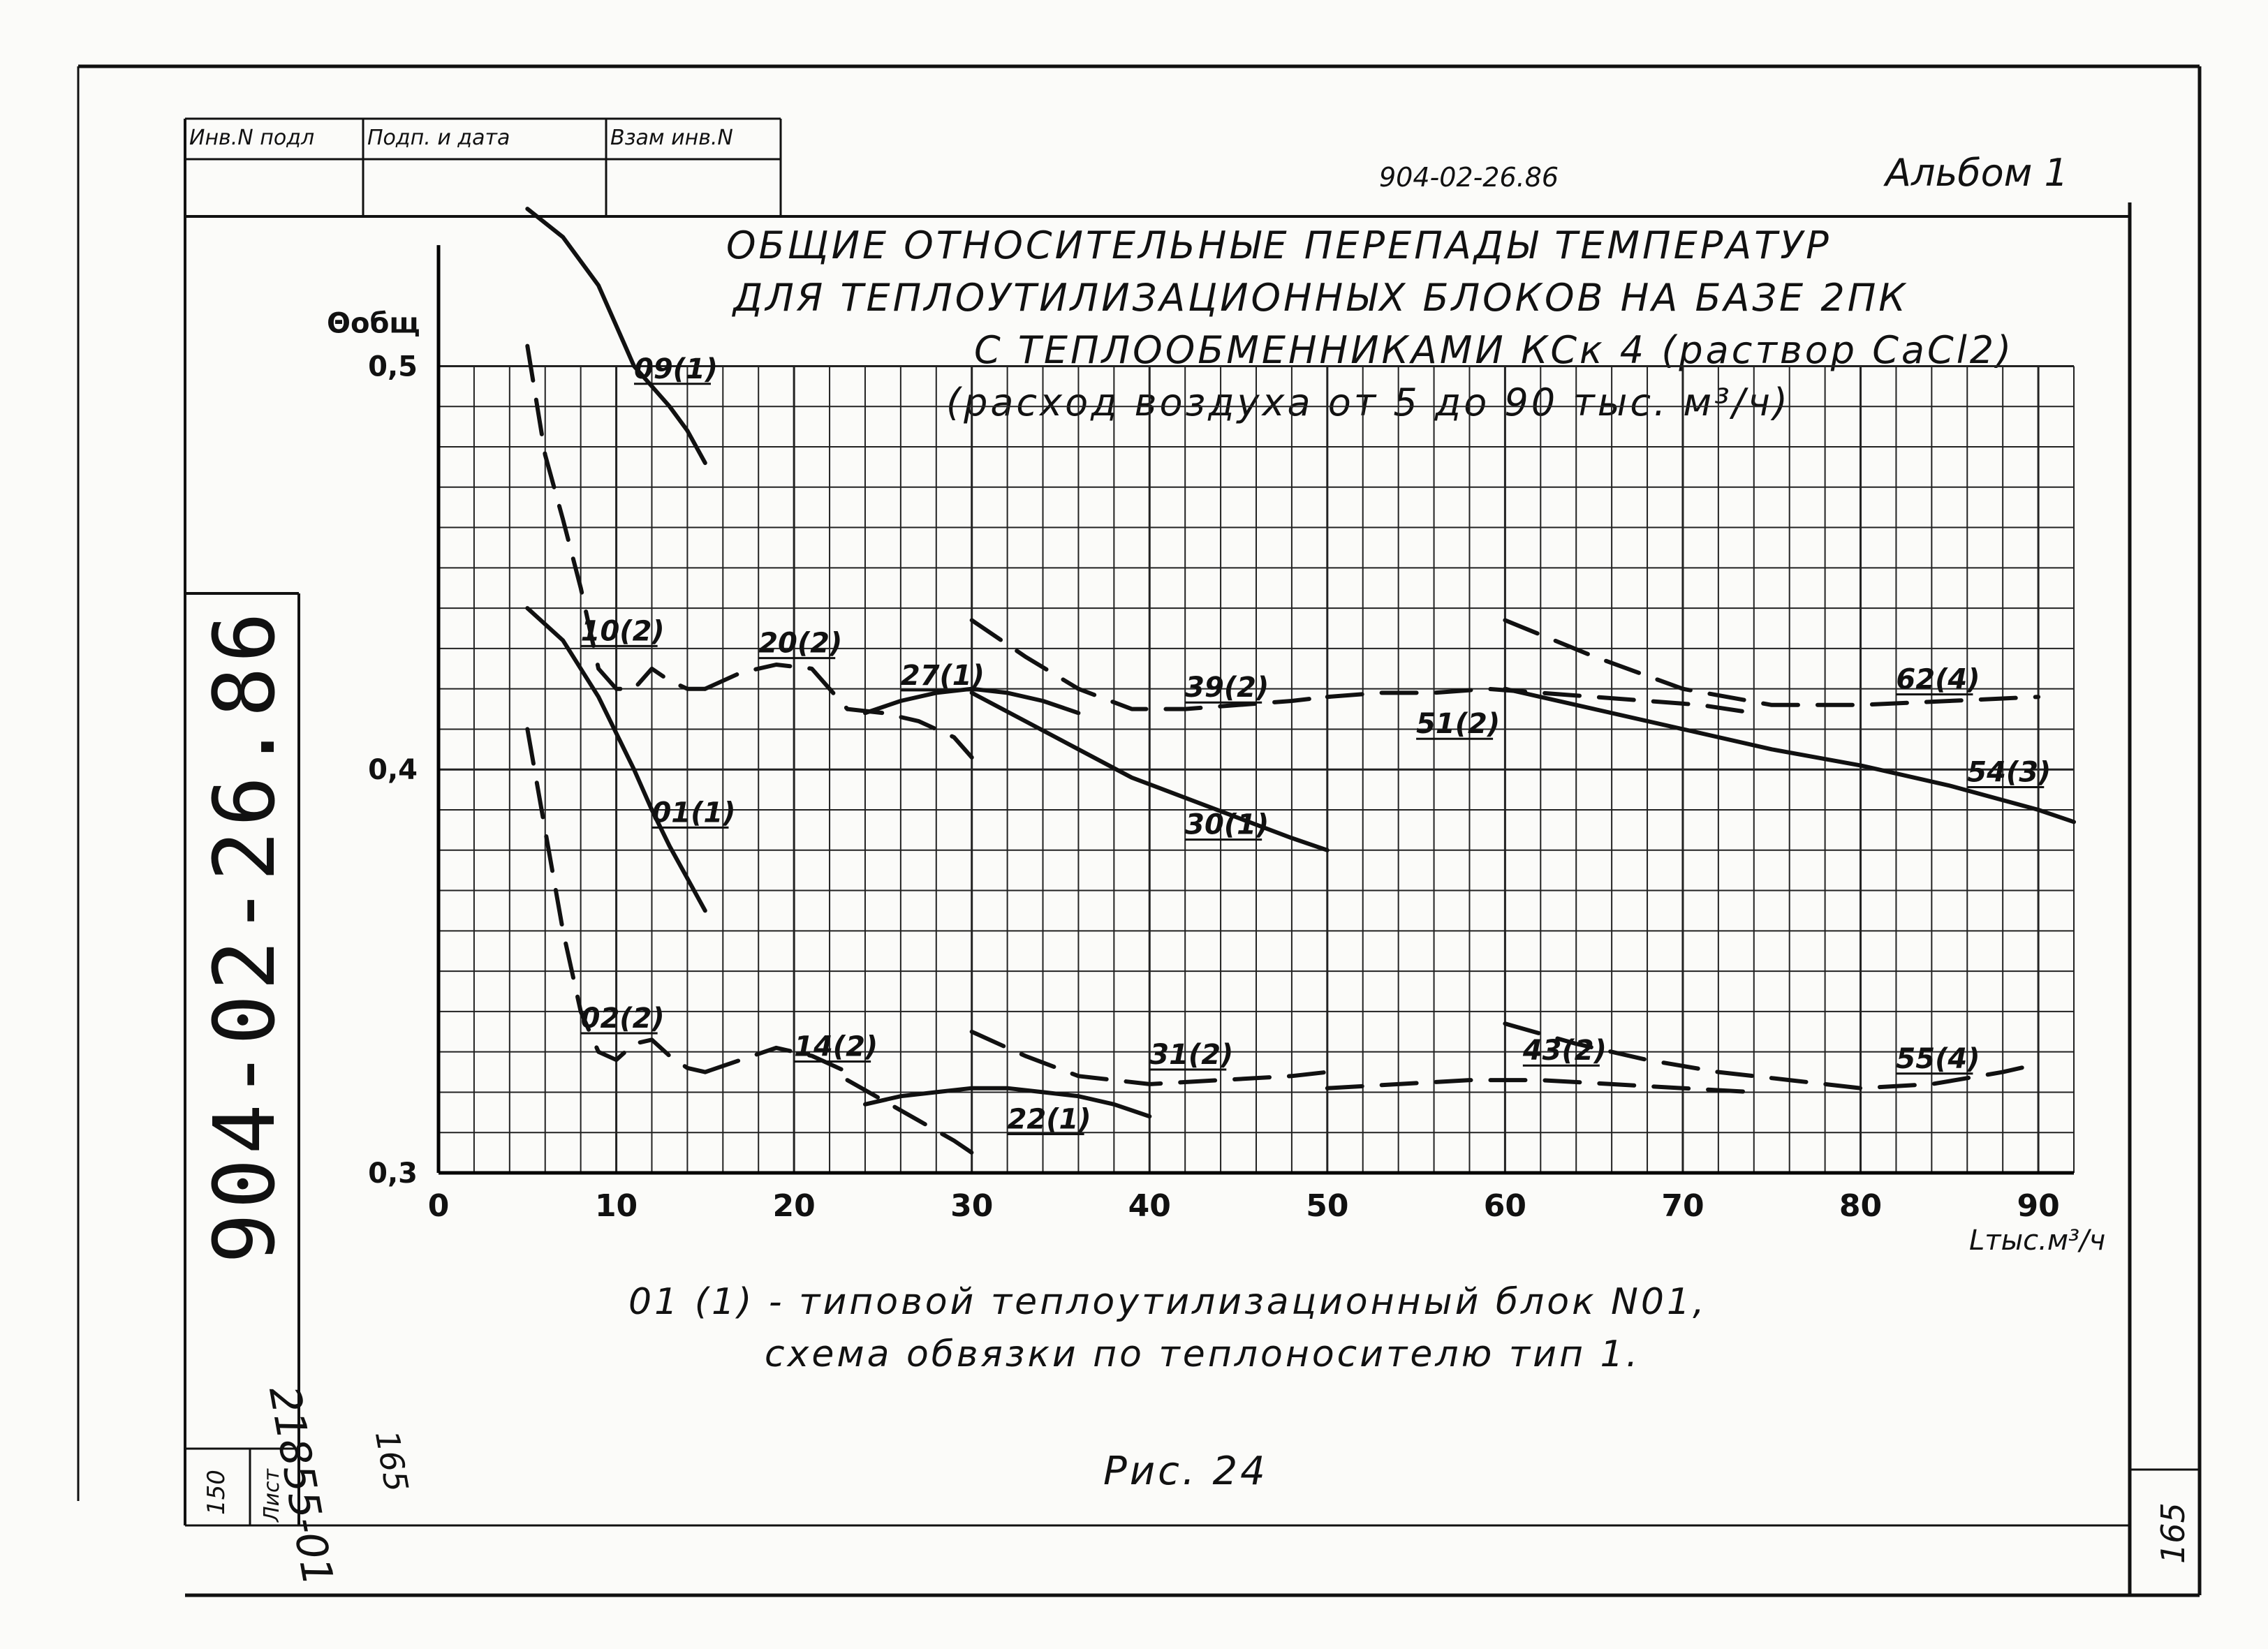 Image resolution: width=2268 pixels, height=1649 pixels. What do you see at coordinates (1227, 688) in the screenshot?
I see `curve-label: 39(2)` at bounding box center [1227, 688].